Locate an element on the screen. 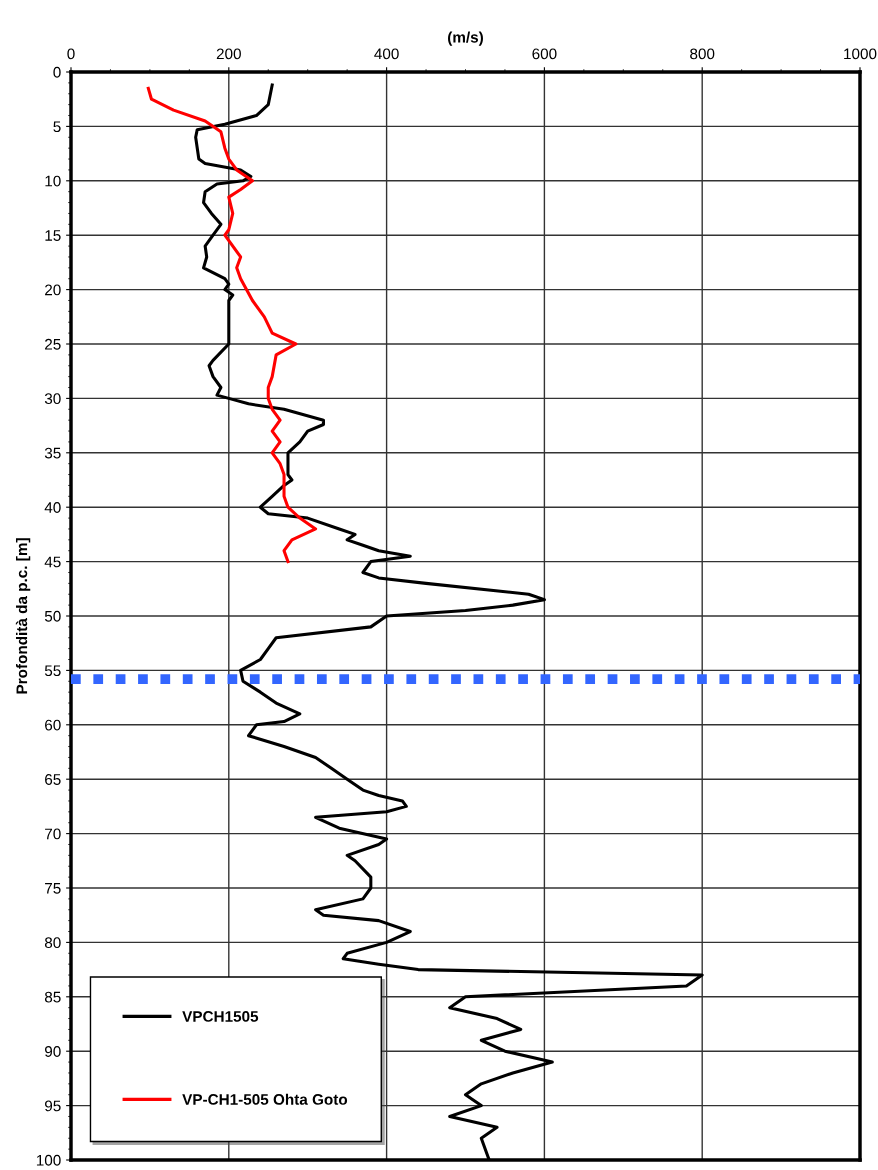 This screenshot has width=878, height=1170. y-tick-label: 85 is located at coordinates (52, 997).